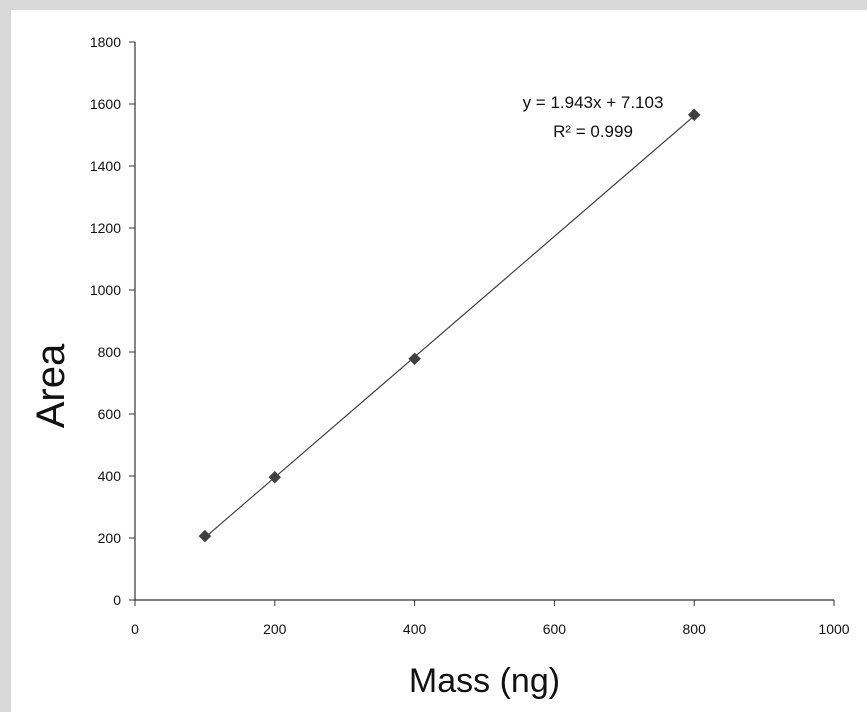  What do you see at coordinates (105, 42) in the screenshot?
I see `y-tick-label: 1800` at bounding box center [105, 42].